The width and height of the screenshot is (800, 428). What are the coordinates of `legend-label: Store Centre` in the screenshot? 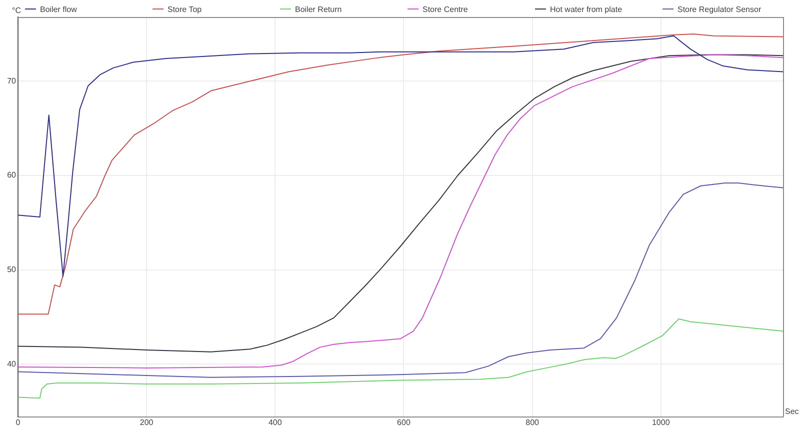 It's located at (445, 9).